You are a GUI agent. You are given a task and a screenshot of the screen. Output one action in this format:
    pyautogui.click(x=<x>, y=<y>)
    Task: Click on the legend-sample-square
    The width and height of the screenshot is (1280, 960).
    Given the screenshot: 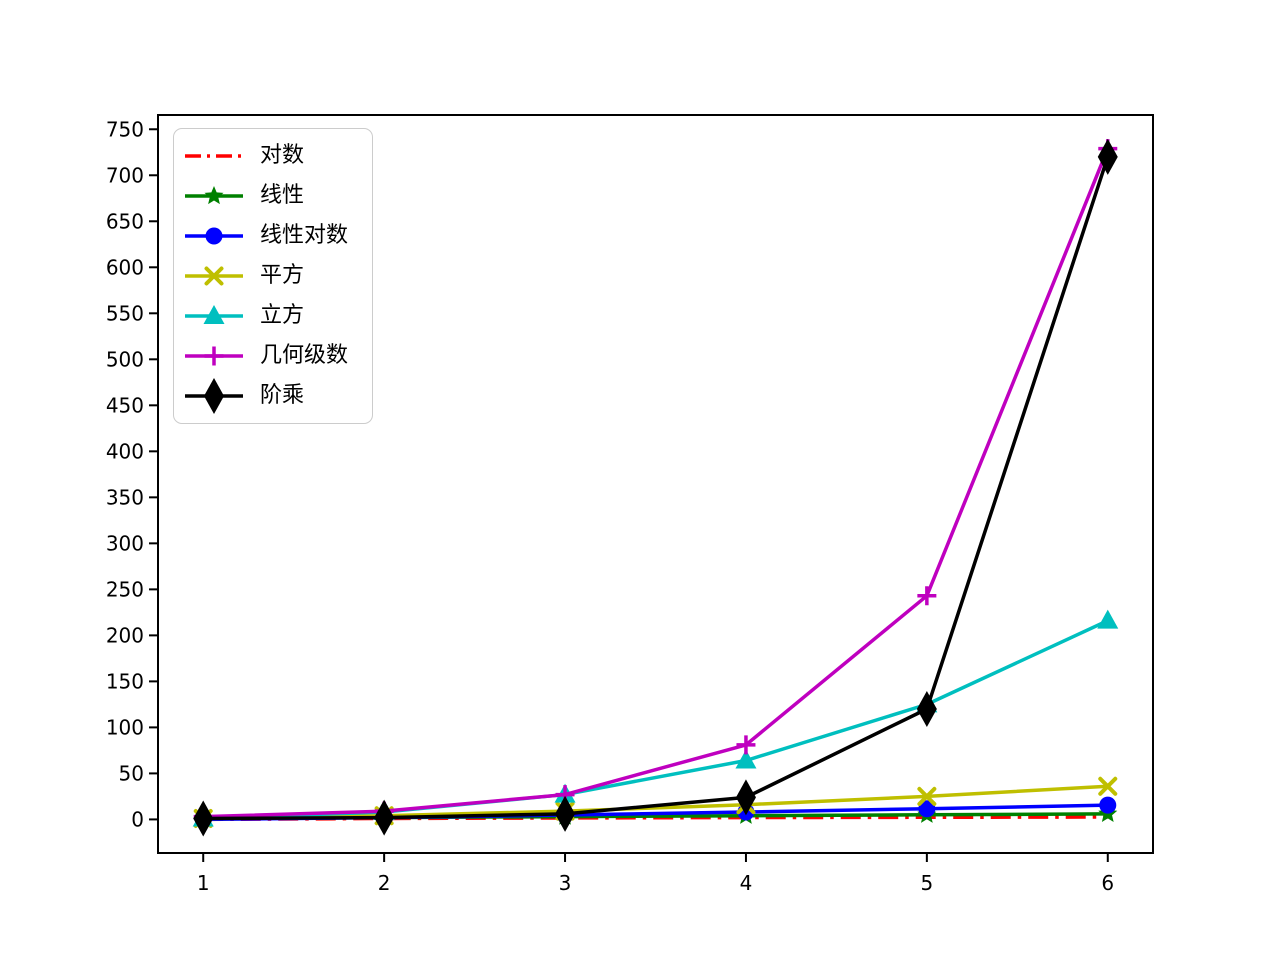 What is the action you would take?
    pyautogui.click(x=214, y=276)
    